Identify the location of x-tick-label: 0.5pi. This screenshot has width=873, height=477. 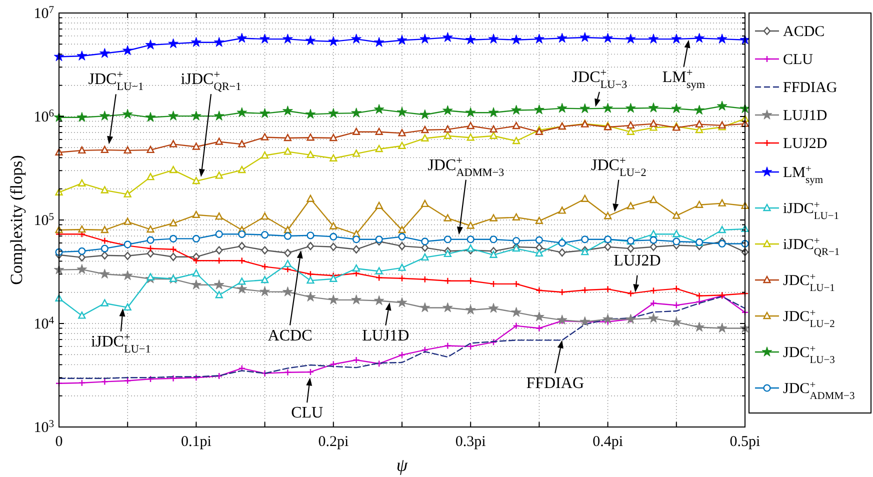
(745, 442).